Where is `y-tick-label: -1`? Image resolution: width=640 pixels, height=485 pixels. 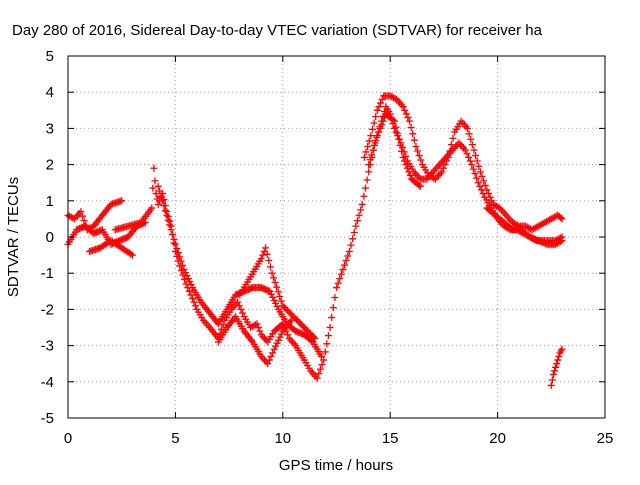
y-tick-label: -1 is located at coordinates (47, 273).